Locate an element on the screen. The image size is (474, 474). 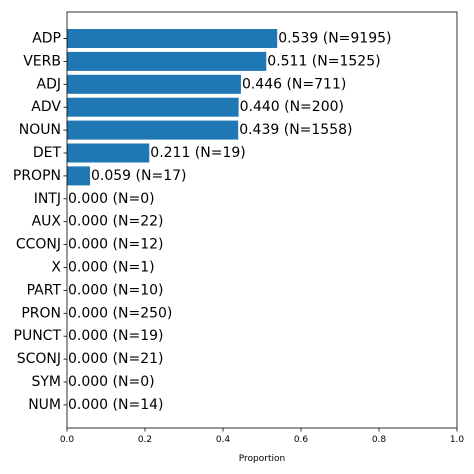
bar-det is located at coordinates (108, 153).